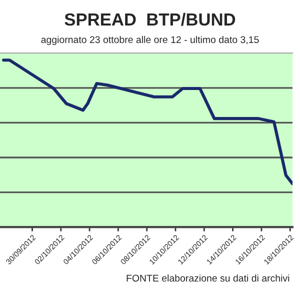 The width and height of the screenshot is (300, 300). I want to click on chart-subtitle: aggiornato 23 ottobre alle ore 12 - ultimo dato 3,15, so click(150, 41).